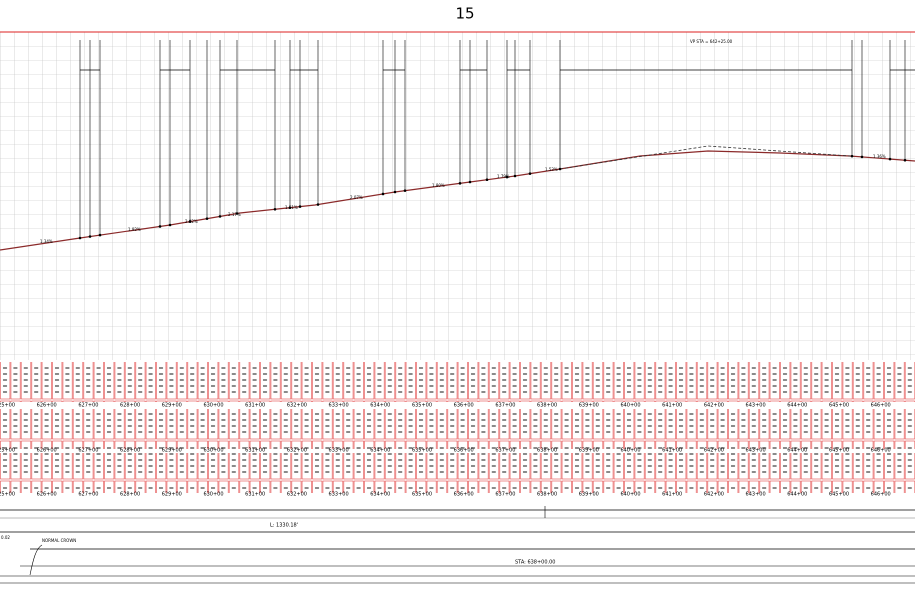 Image resolution: width=915 pixels, height=592 pixels. Describe the element at coordinates (356, 197) in the screenshot. I see `grade-label: 2.07%` at that location.